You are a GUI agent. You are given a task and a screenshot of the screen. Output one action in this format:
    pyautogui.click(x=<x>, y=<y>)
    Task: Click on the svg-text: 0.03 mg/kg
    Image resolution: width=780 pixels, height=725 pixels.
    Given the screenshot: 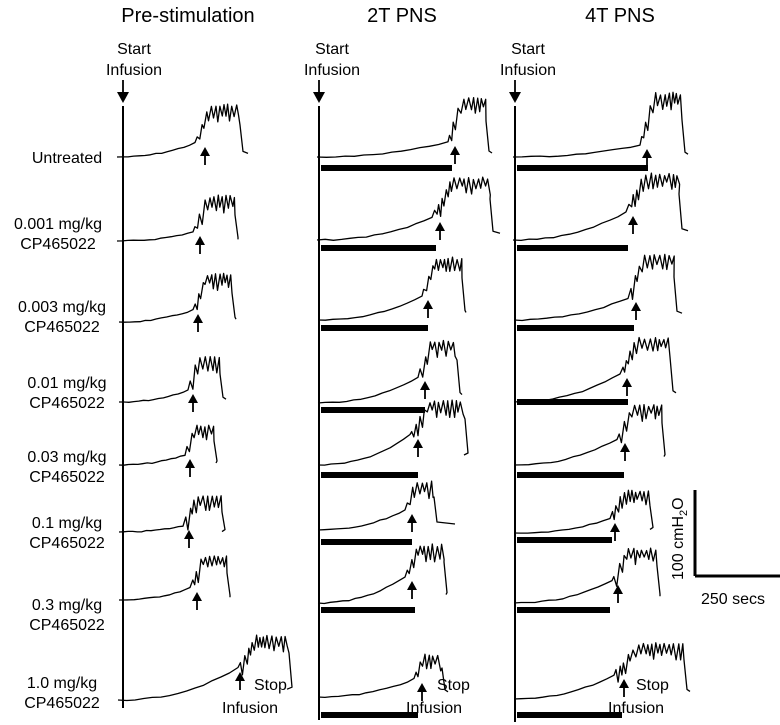 What is the action you would take?
    pyautogui.click(x=66, y=457)
    